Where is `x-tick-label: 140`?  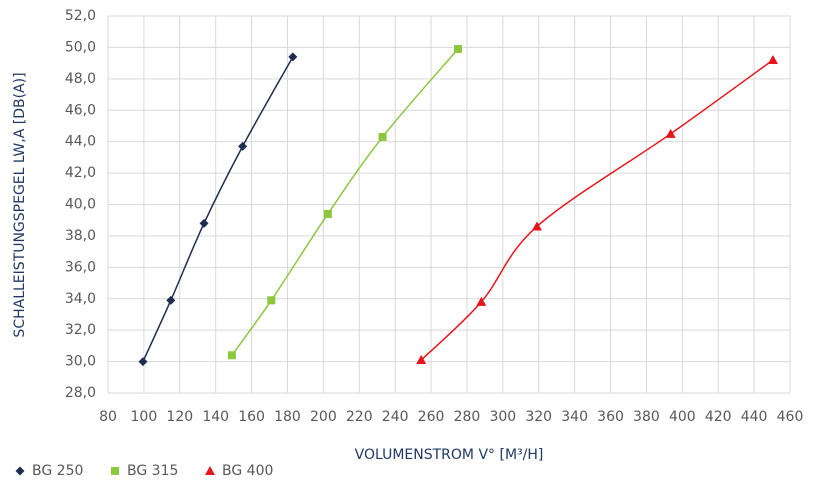
x-tick-label: 140 is located at coordinates (215, 417).